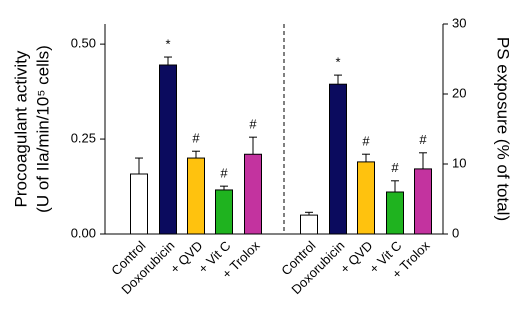 The height and width of the screenshot is (319, 524). I want to click on y-tick-label: 0, so click(455, 232).